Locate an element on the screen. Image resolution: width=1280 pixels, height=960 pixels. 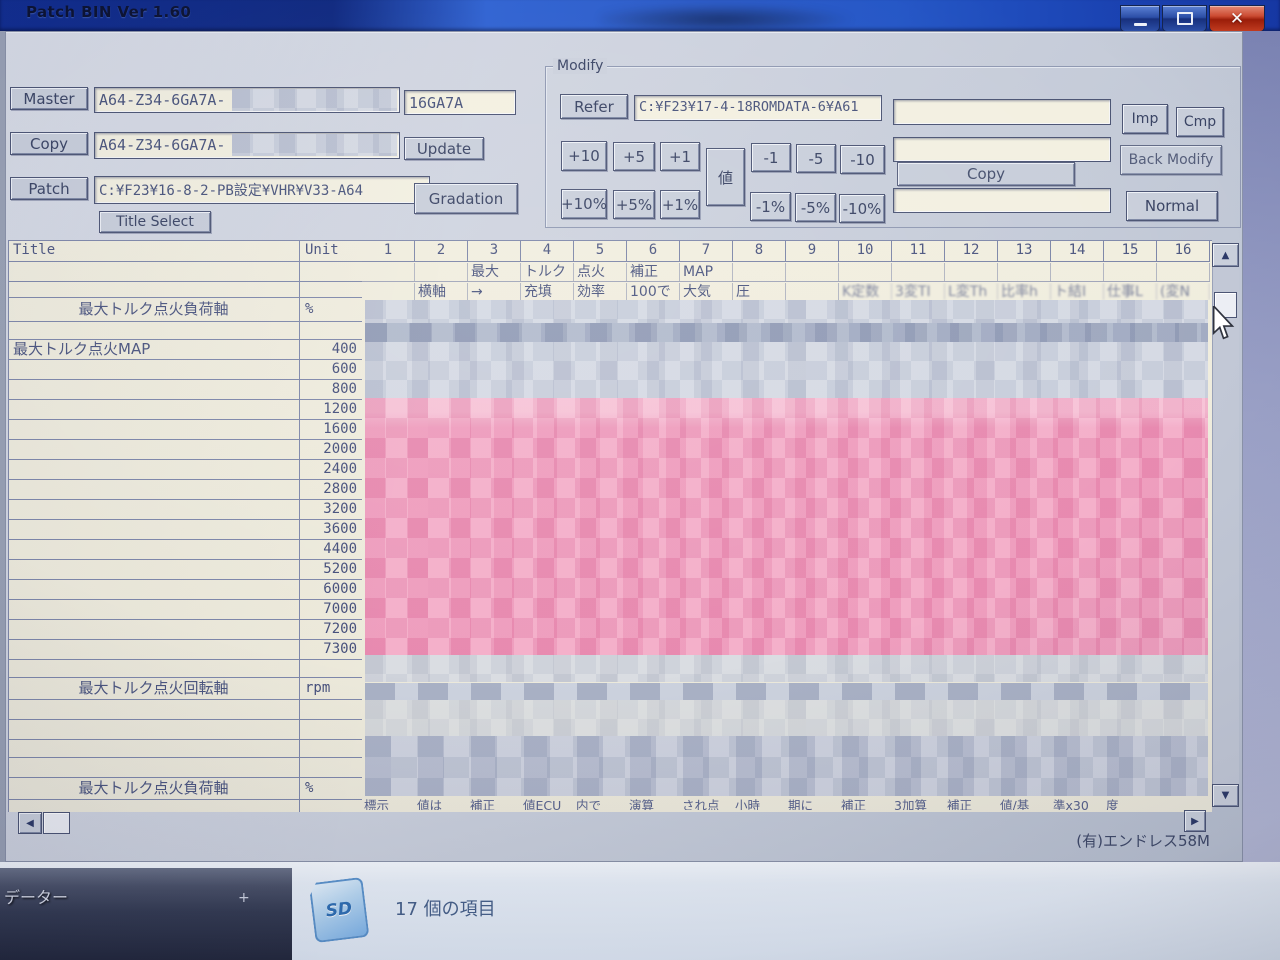
table-row: 1600 is located at coordinates (185, 430).